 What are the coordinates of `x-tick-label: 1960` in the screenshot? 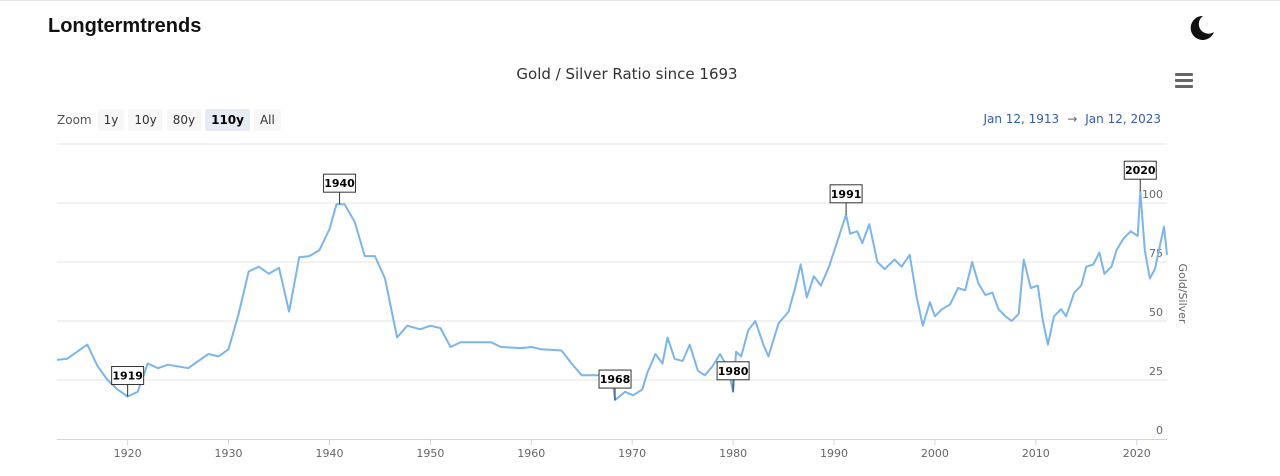 It's located at (531, 453).